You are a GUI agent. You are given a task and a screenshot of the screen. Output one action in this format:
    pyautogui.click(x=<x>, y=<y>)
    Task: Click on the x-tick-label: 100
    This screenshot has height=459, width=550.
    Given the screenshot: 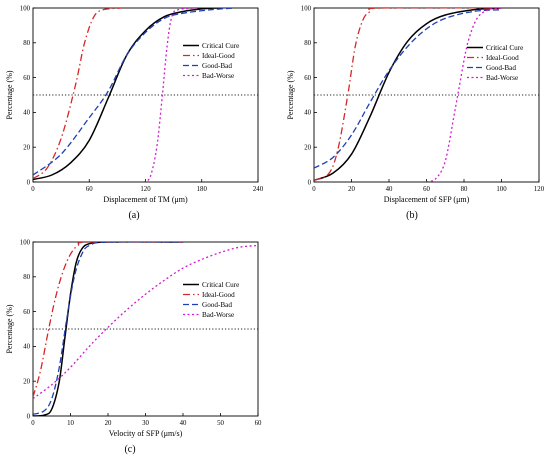 What is the action you would take?
    pyautogui.click(x=501, y=189)
    